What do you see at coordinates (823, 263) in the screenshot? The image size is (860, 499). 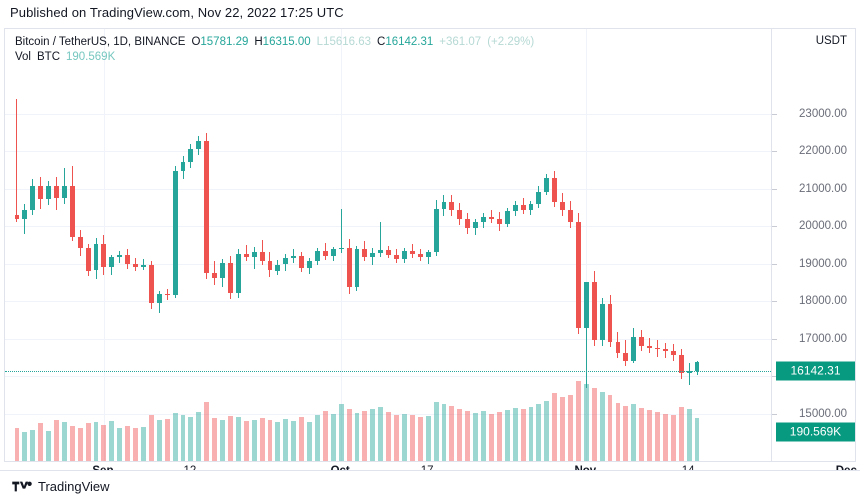 I see `price-axis-tick: 19000.00` at bounding box center [823, 263].